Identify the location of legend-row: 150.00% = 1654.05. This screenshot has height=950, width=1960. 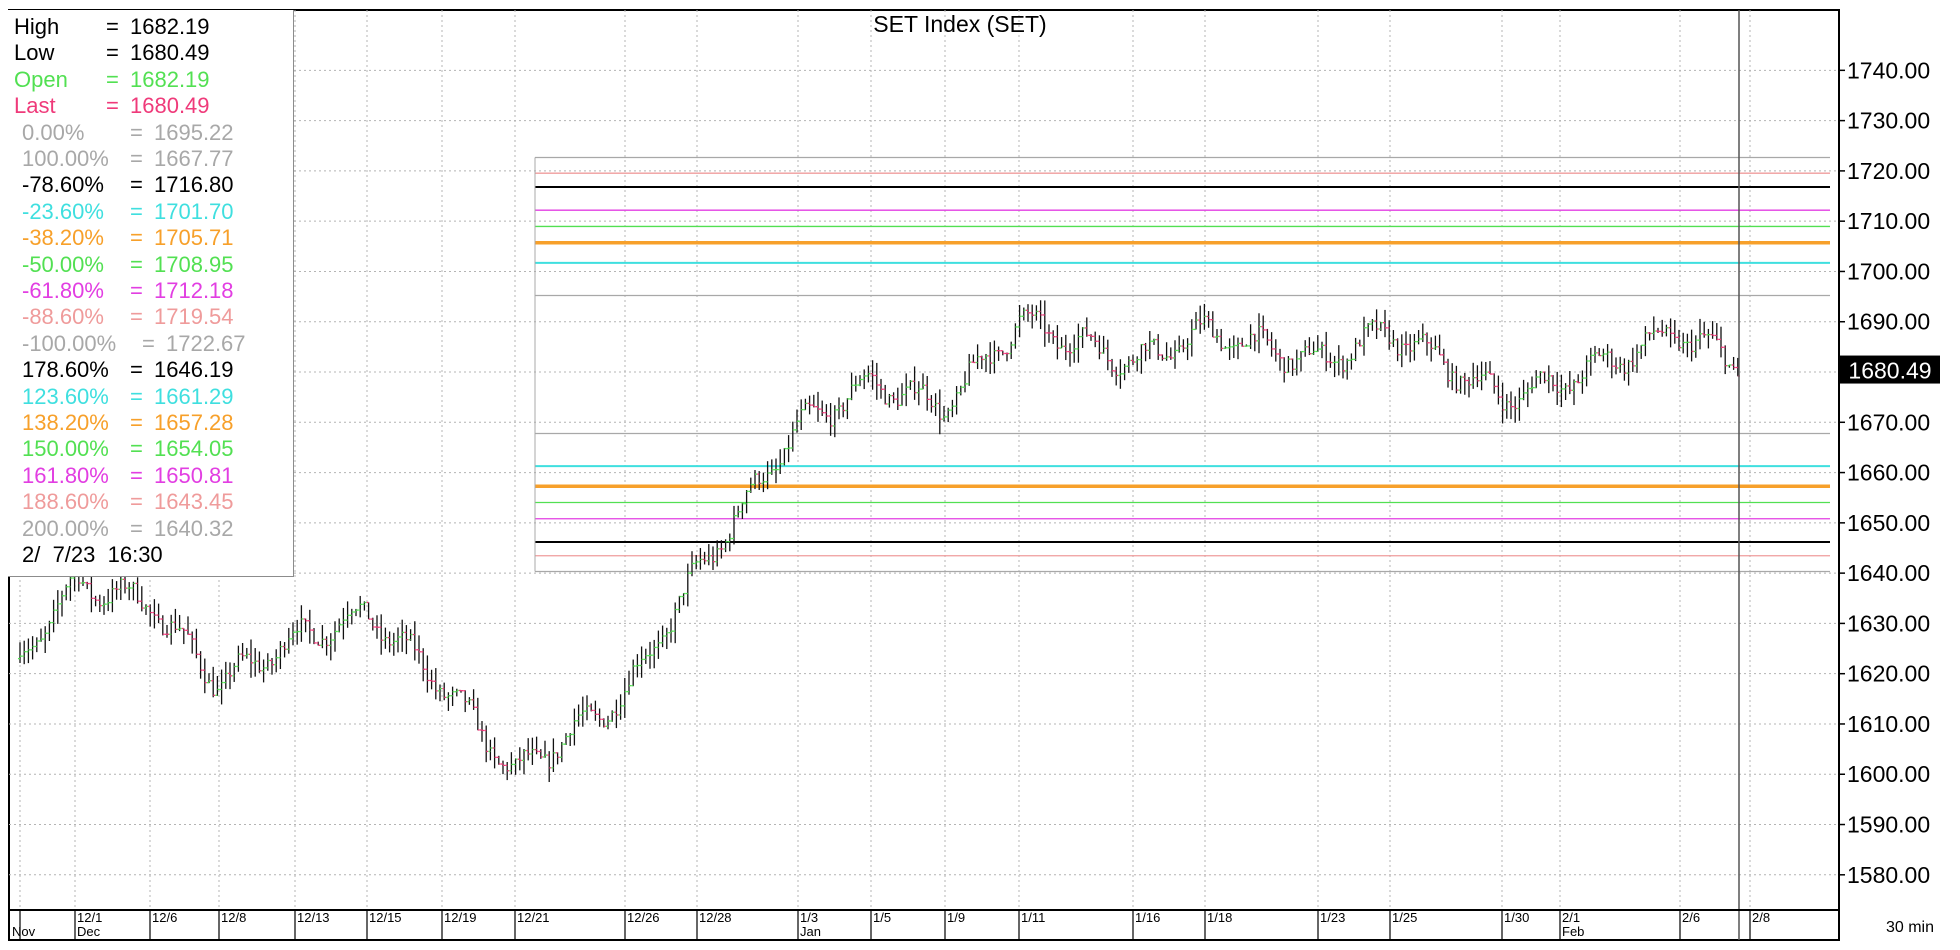
(128, 449).